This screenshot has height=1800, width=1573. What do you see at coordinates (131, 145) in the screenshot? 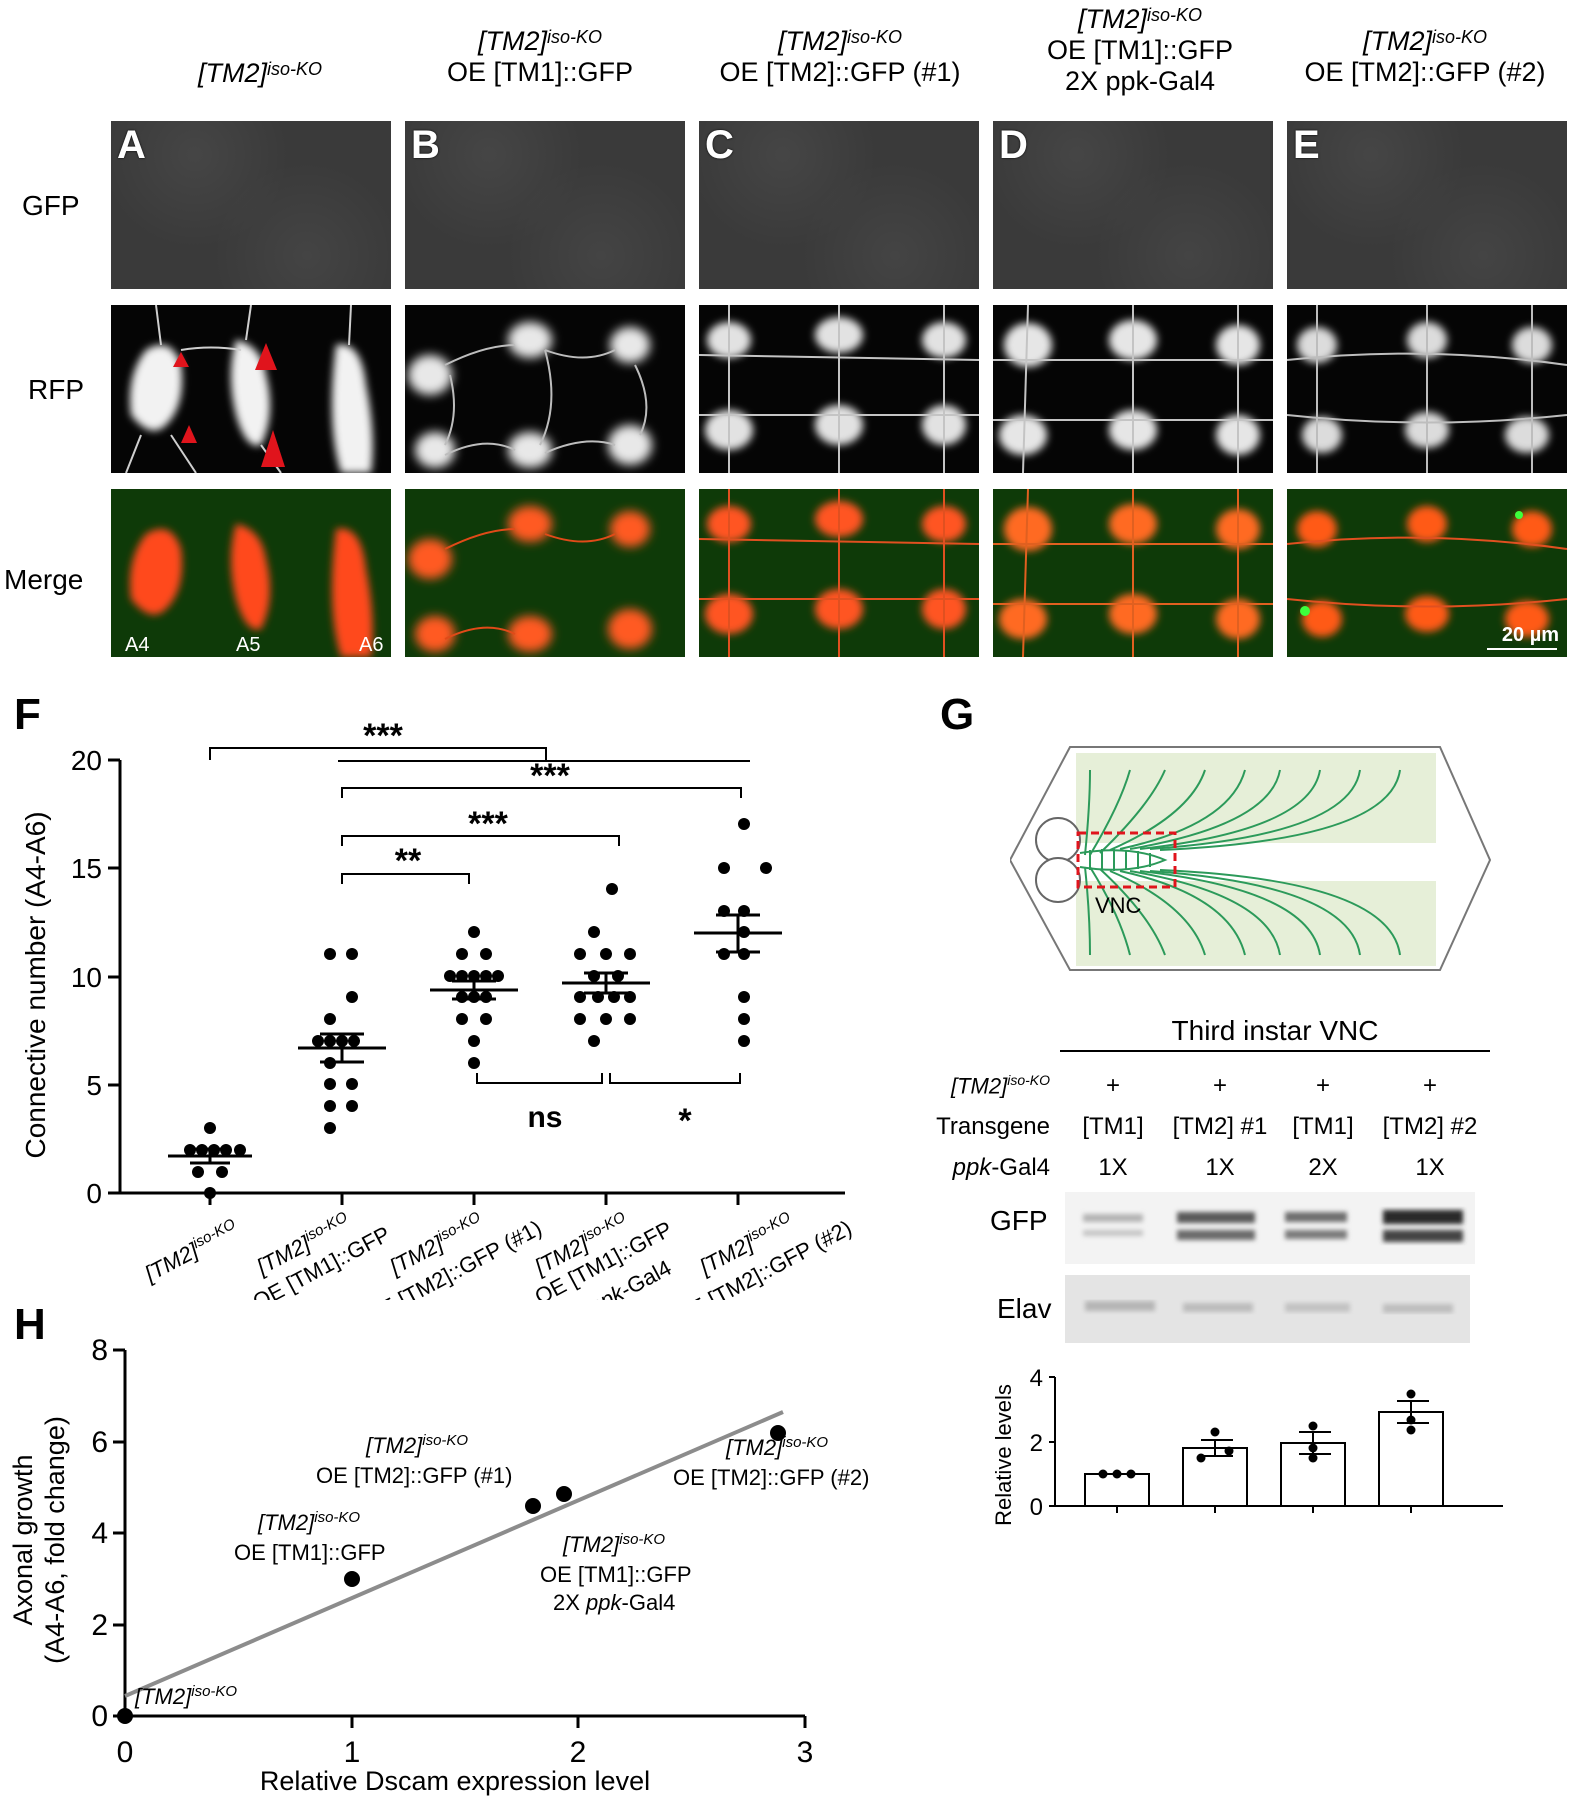
I see `panel-label: A` at bounding box center [131, 145].